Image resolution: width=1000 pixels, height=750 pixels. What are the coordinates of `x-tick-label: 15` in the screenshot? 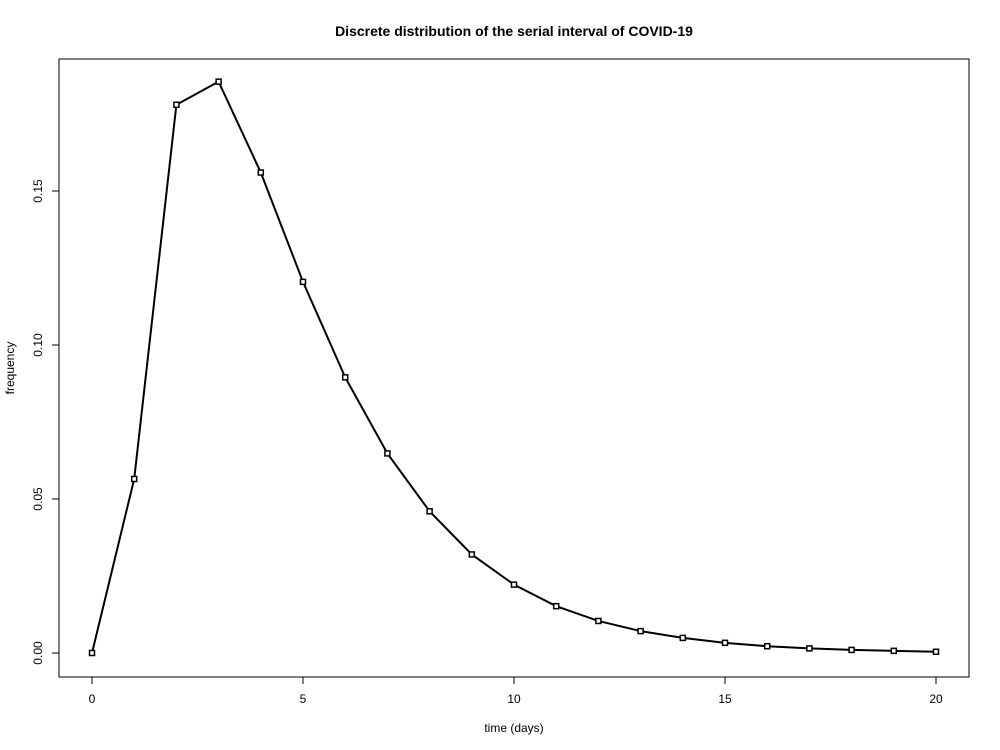 It's located at (725, 699).